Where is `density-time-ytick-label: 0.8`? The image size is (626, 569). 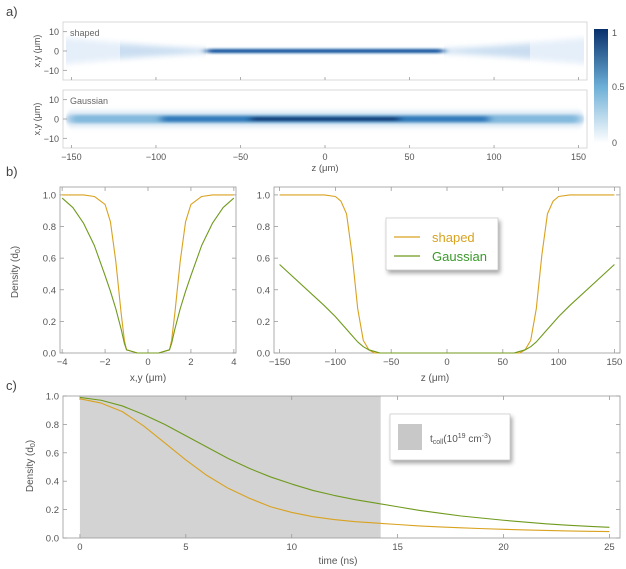 density-time-ytick-label: 0.8 is located at coordinates (52, 425).